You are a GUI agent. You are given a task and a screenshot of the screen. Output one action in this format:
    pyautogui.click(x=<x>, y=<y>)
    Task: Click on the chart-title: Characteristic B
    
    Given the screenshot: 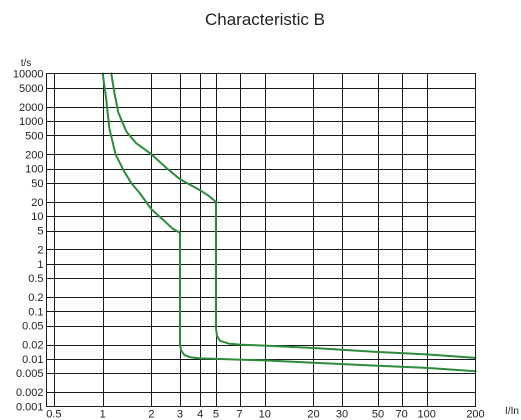 What is the action you would take?
    pyautogui.click(x=265, y=19)
    